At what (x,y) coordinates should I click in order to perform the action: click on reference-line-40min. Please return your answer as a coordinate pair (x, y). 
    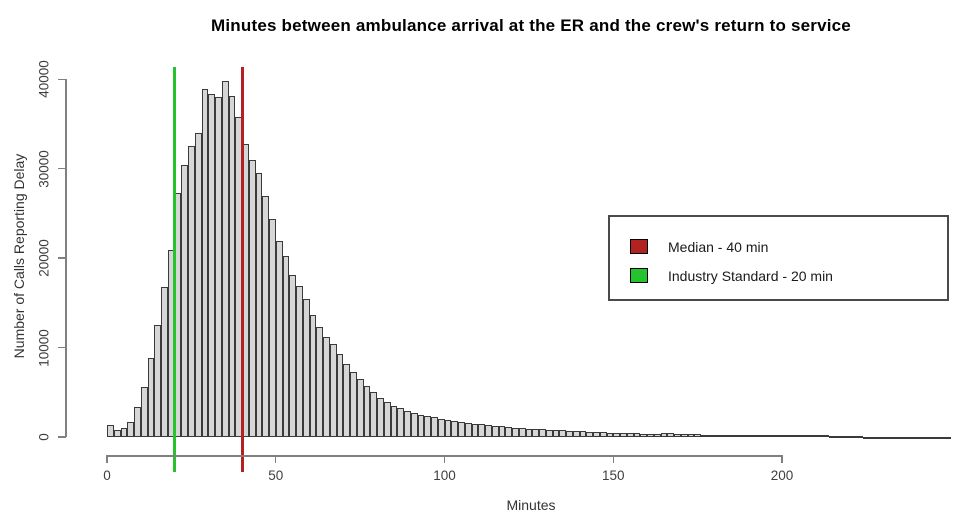
    Looking at the image, I should click on (242, 269).